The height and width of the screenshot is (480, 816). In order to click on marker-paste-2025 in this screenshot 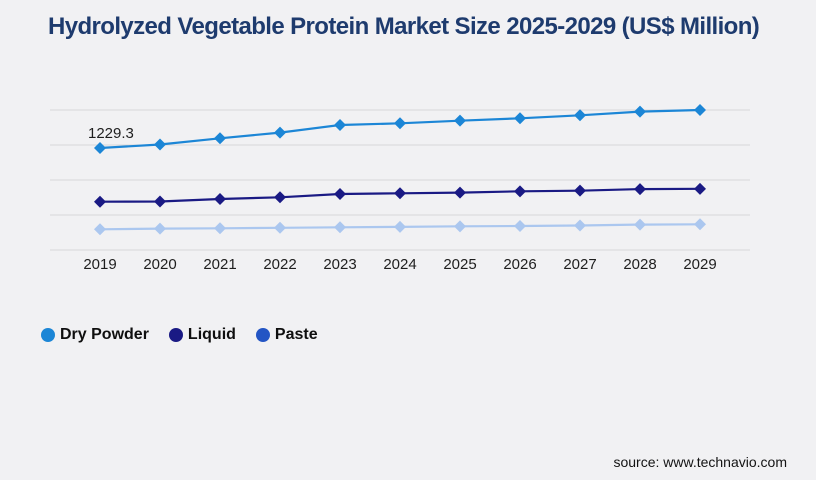, I will do `click(460, 226)`.